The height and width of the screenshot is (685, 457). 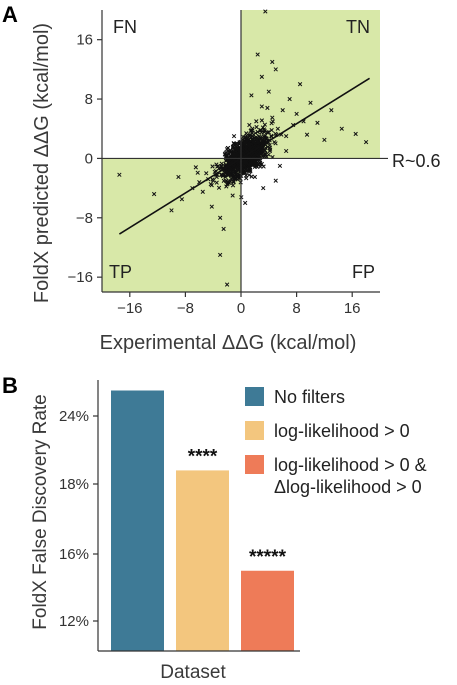 What do you see at coordinates (125, 27) in the screenshot?
I see `quadrant-label-fn: FN` at bounding box center [125, 27].